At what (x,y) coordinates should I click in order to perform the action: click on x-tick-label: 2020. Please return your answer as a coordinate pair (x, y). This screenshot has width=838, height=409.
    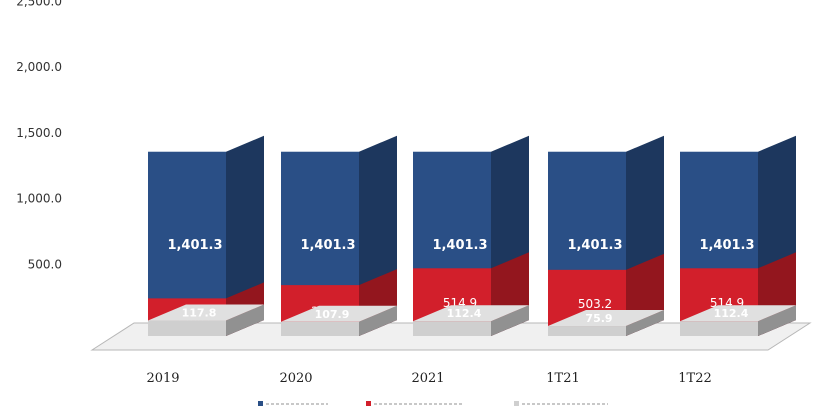
    Looking at the image, I should click on (295, 378).